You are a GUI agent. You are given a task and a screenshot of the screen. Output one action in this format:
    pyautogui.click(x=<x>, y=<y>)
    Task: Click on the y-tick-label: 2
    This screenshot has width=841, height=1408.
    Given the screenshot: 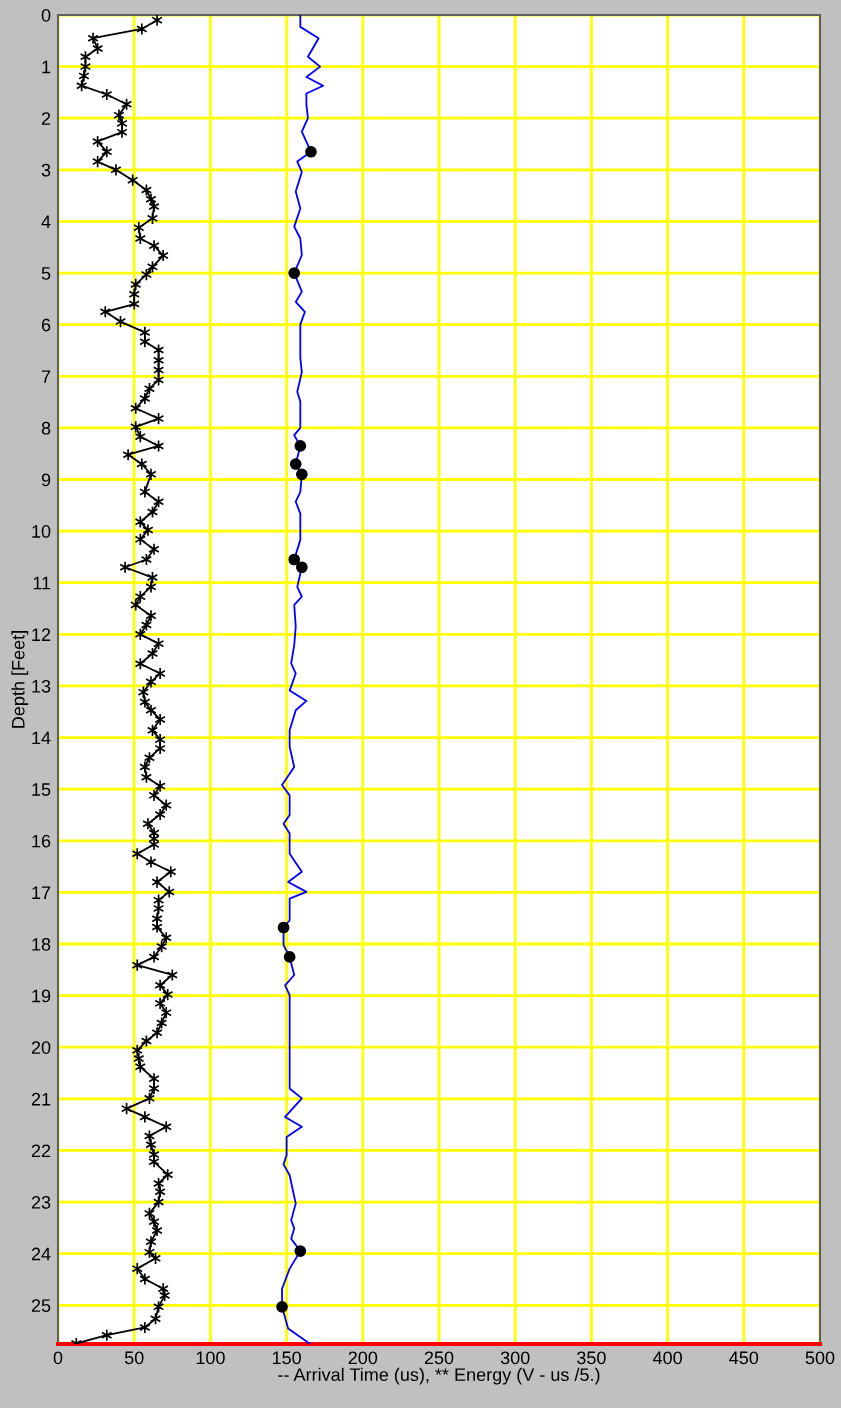 What is the action you would take?
    pyautogui.click(x=46, y=118)
    